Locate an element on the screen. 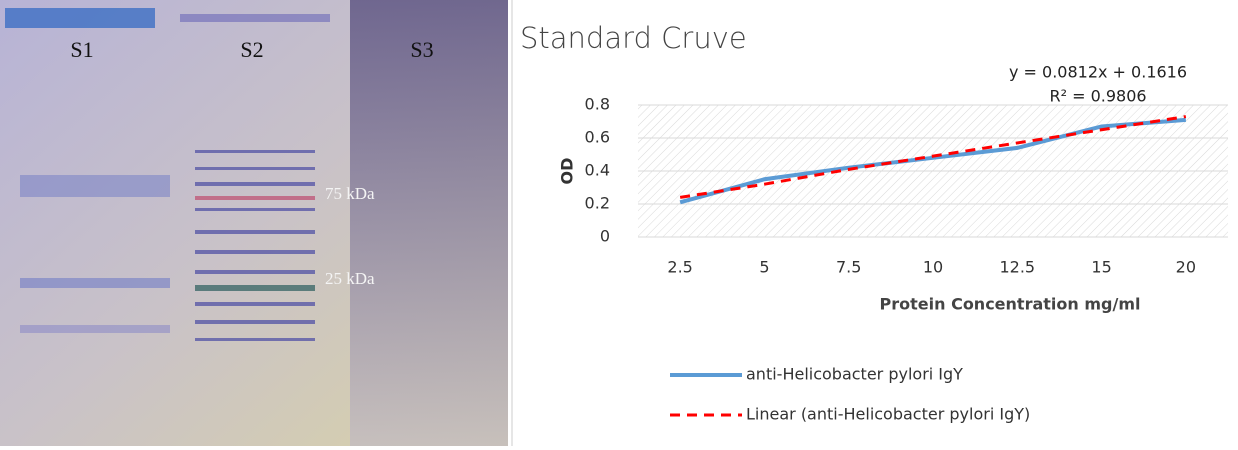 This screenshot has height=450, width=1238. x-tick-label: 2.5 is located at coordinates (679, 267).